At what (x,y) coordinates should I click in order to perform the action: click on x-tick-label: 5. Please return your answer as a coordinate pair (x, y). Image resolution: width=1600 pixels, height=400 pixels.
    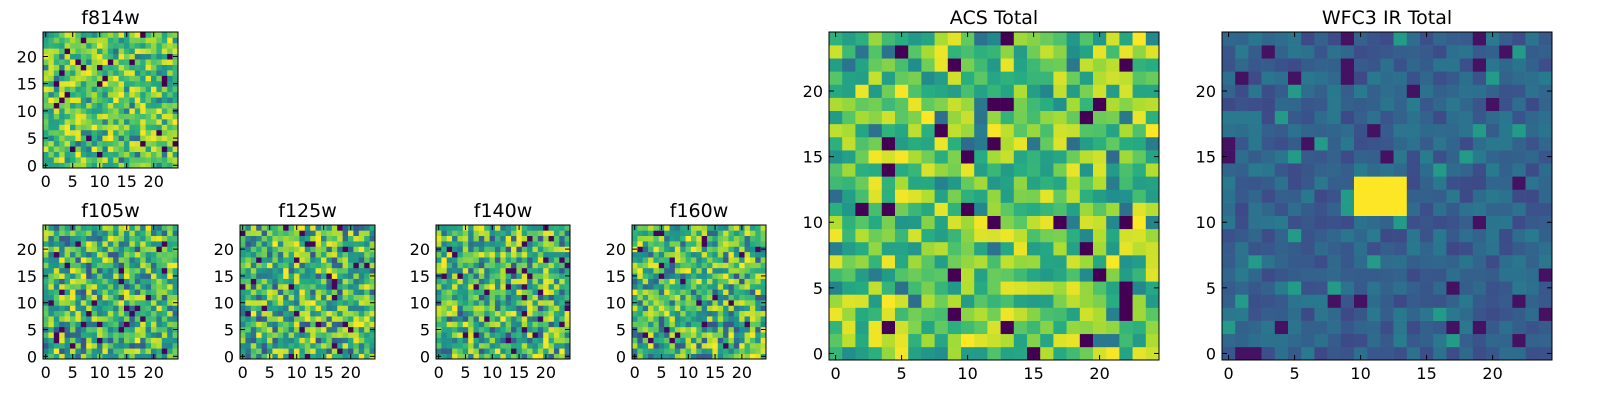
    Looking at the image, I should click on (73, 181).